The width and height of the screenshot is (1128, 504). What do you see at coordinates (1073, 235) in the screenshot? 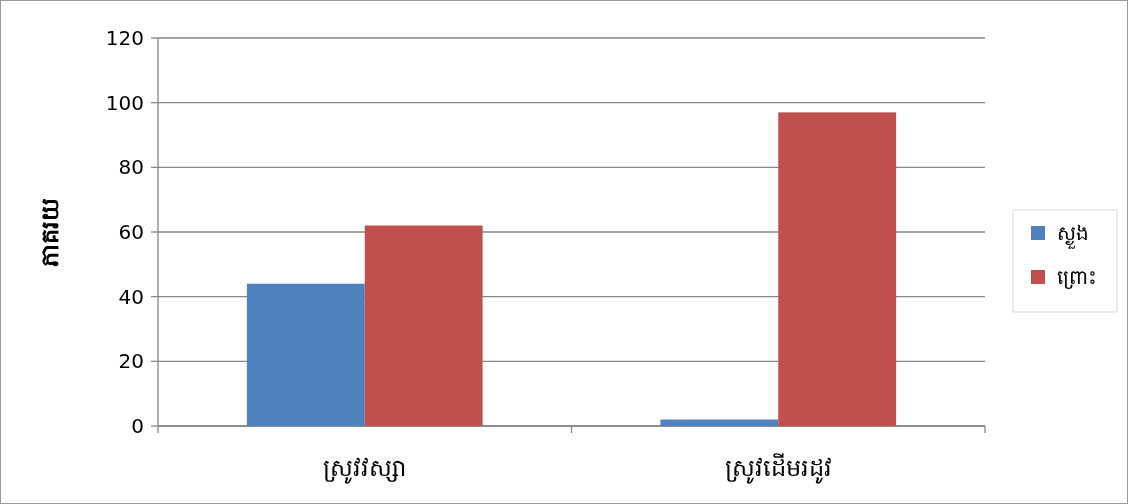
I see `legend-label: ស្ងួង` at bounding box center [1073, 235].